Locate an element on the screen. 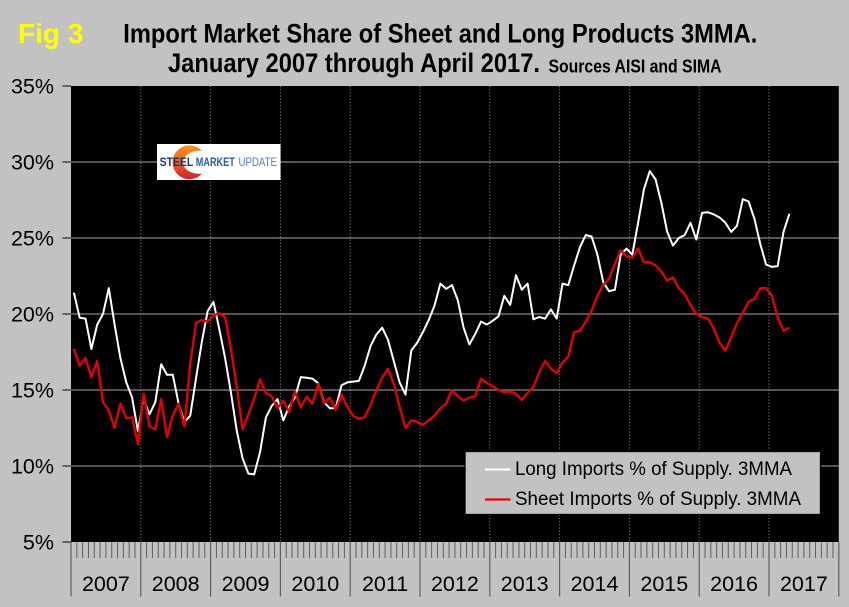 This screenshot has height=607, width=849. svg-text: 20% is located at coordinates (32, 315).